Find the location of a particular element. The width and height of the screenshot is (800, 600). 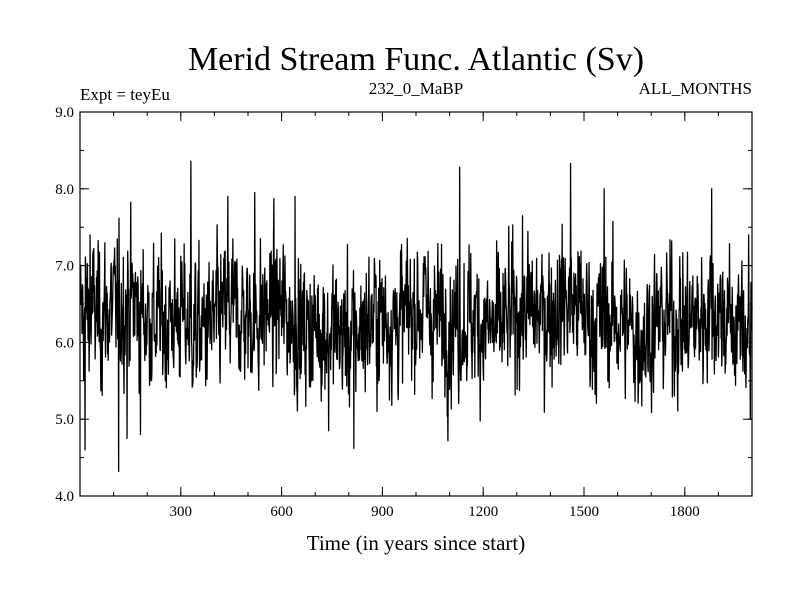

period-label: 232_0_MaBP is located at coordinates (416, 88).